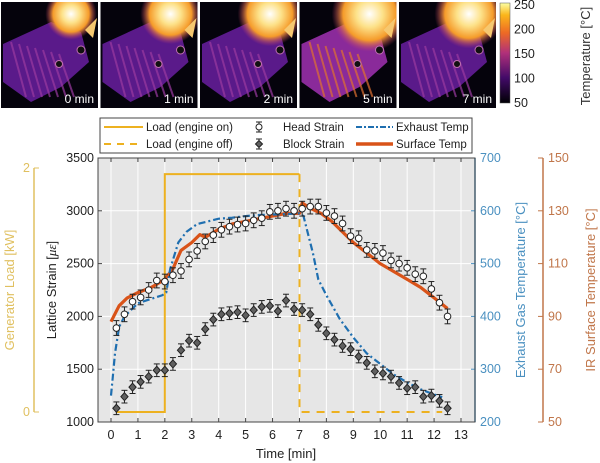 The image size is (600, 463). Describe the element at coordinates (524, 30) in the screenshot. I see `colorbar-tick-label: 200` at that location.